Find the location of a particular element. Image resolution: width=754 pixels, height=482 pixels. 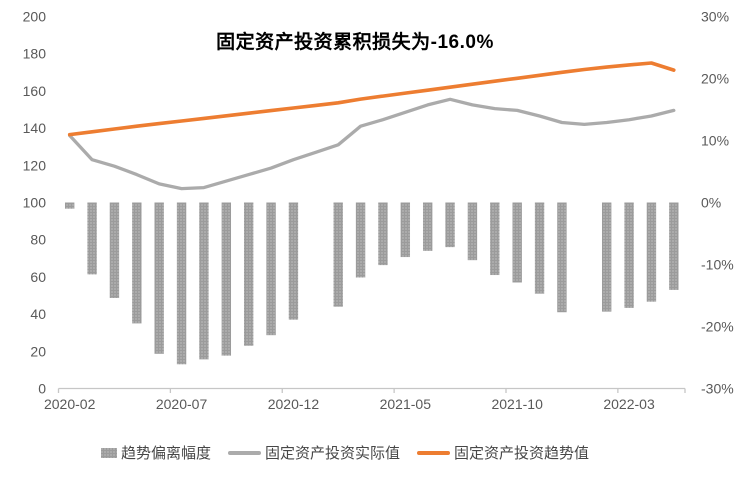

legend-label-trend-deviation: 趋势偏离幅度 is located at coordinates (165, 453).